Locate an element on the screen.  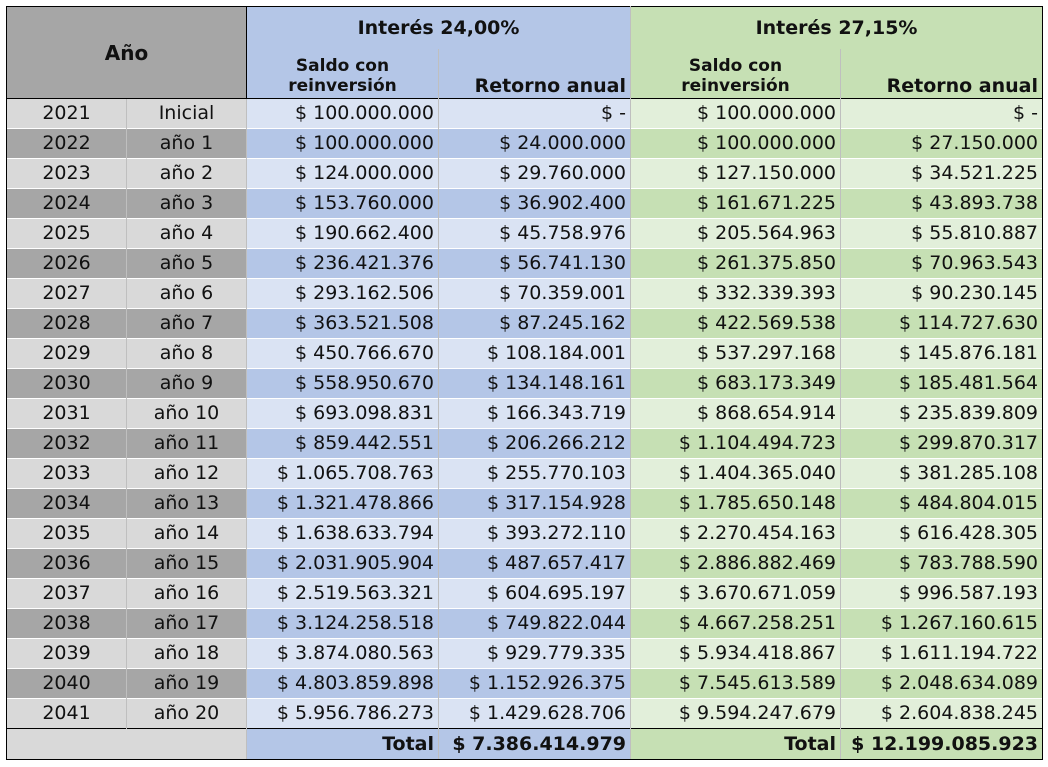
scenario-a-return-cell: $ 206.266.212 is located at coordinates (535, 443).